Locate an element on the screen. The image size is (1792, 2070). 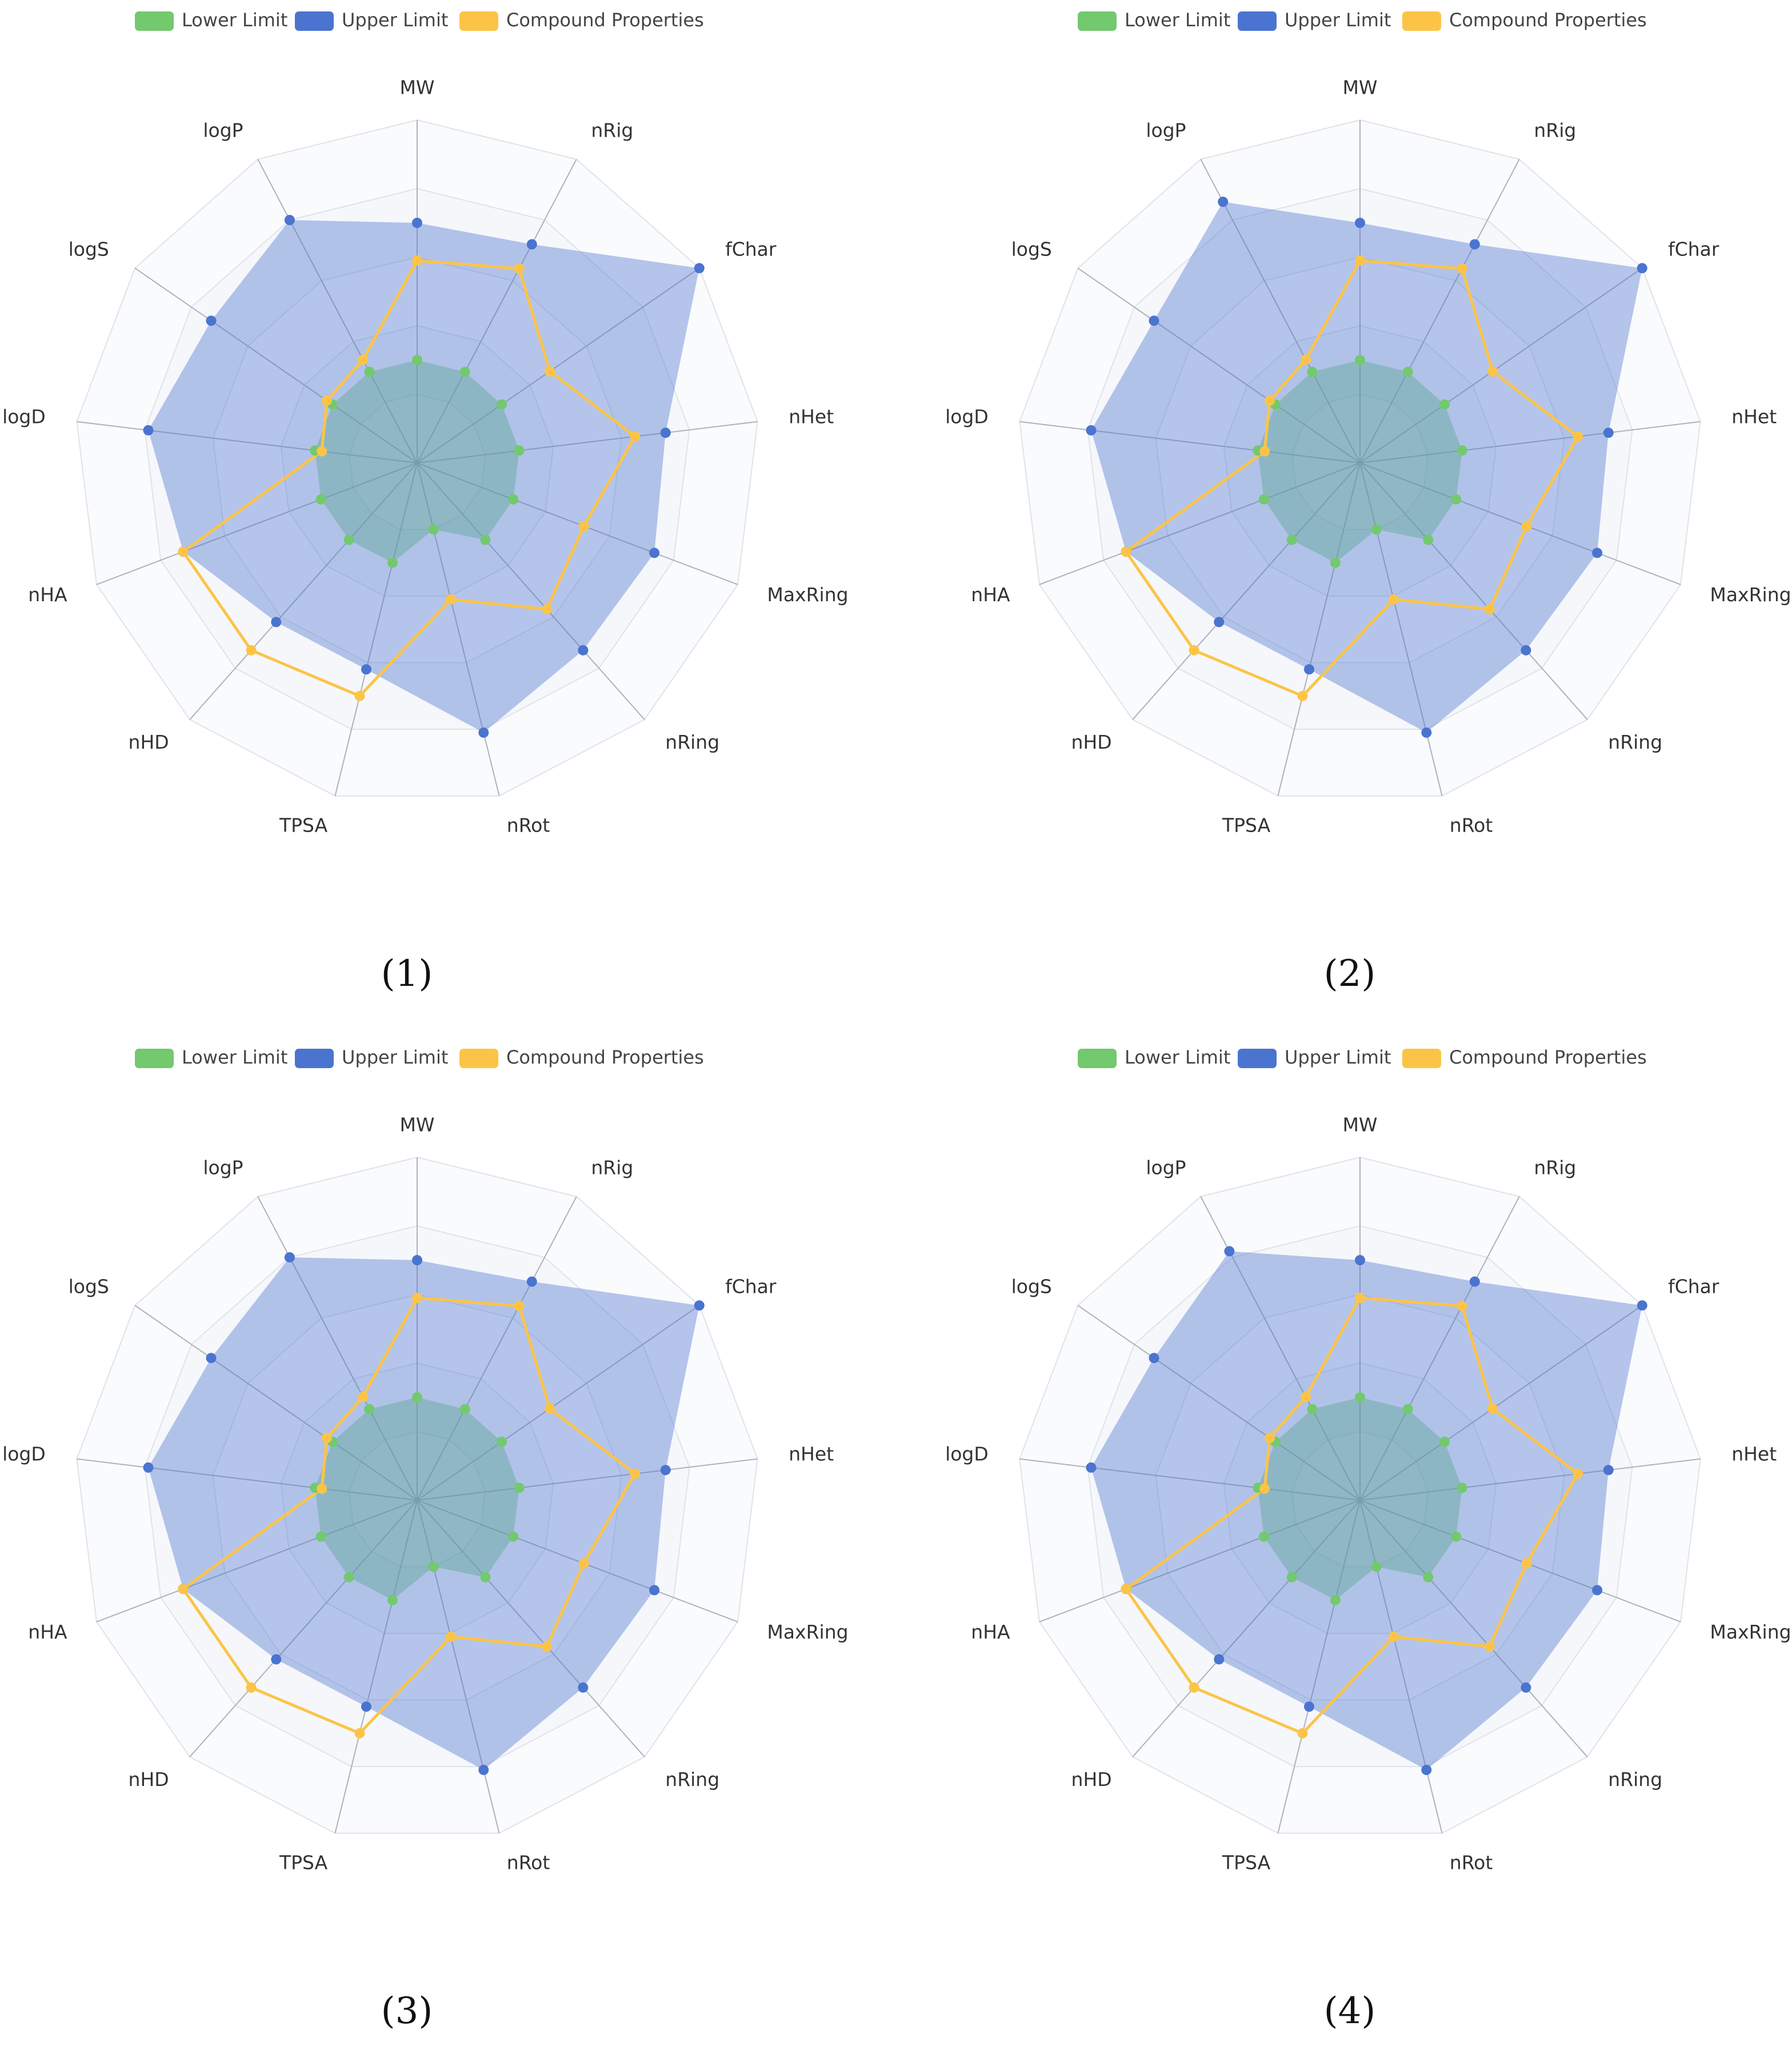
series-area-lower is located at coordinates (1360, 1498).